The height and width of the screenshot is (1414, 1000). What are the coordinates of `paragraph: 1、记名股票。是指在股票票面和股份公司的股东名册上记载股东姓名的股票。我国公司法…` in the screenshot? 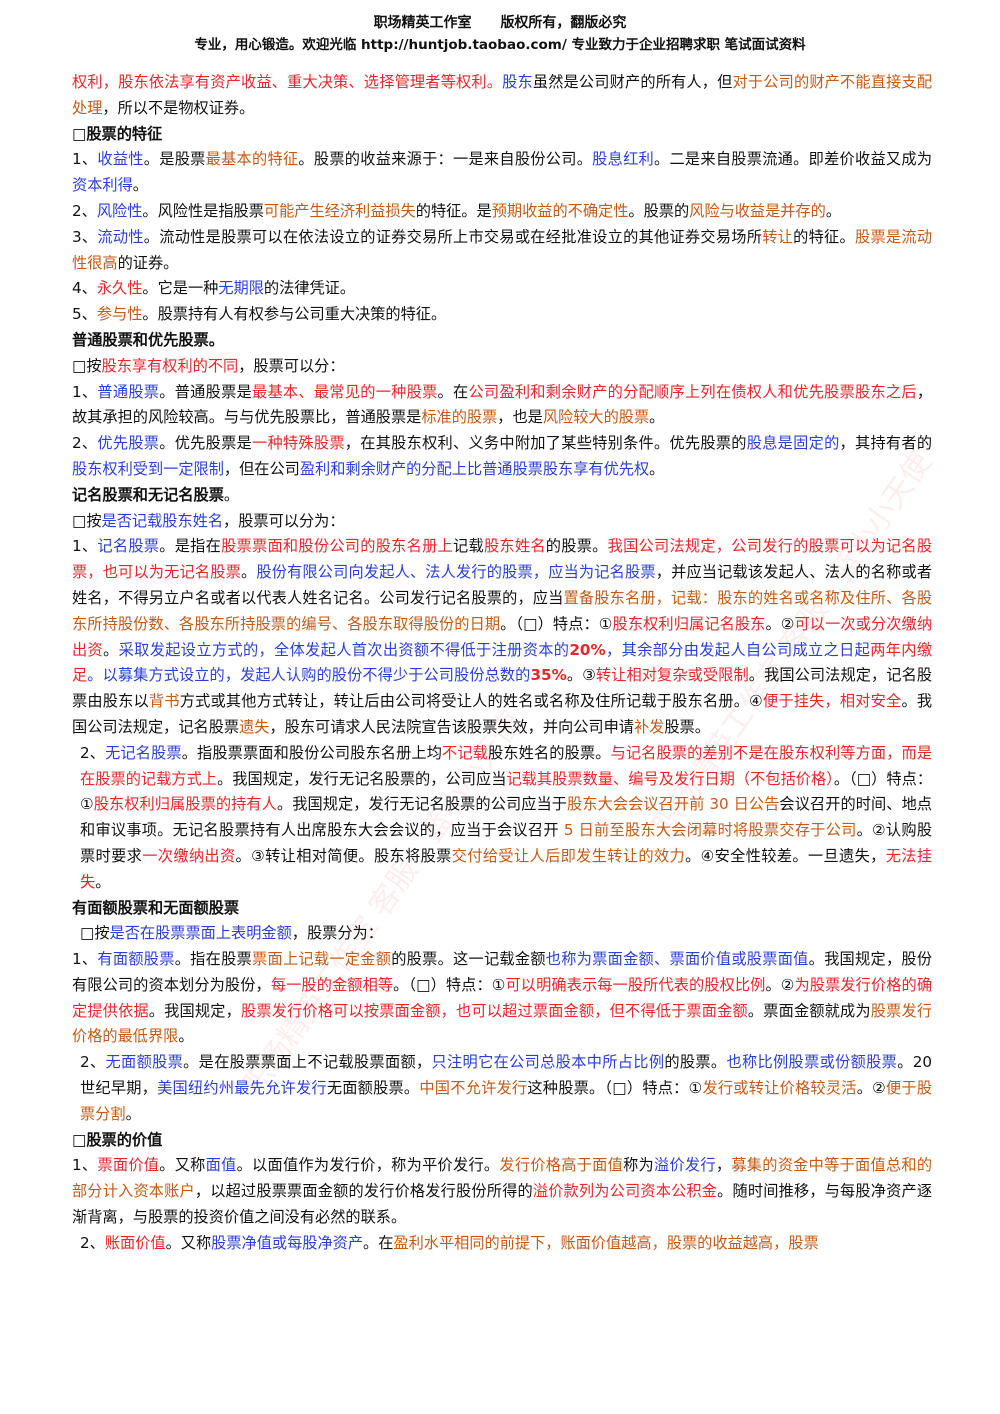 It's located at (502, 637).